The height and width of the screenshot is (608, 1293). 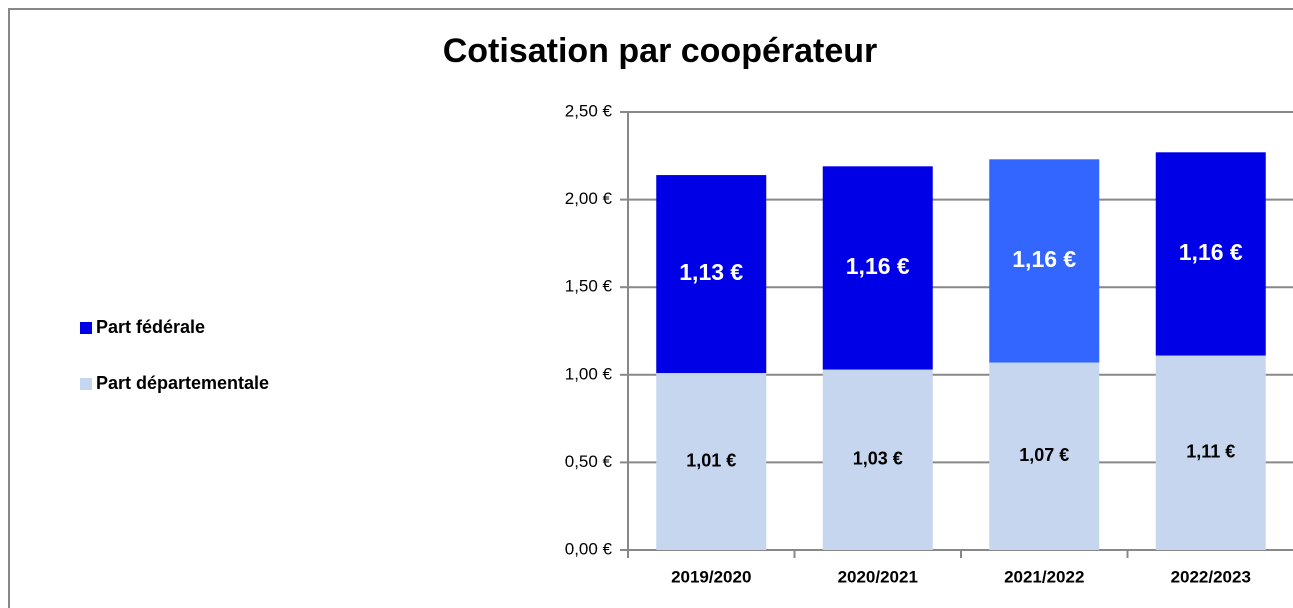 I want to click on y-tick-label: 1,00 €, so click(x=589, y=373).